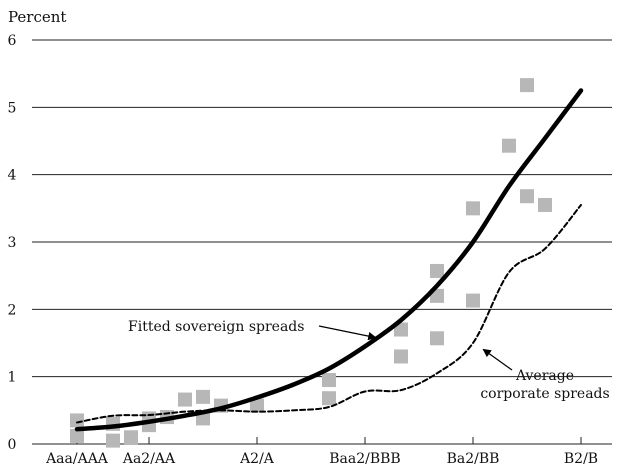 This screenshot has height=469, width=623. Describe the element at coordinates (473, 459) in the screenshot. I see `x-tick-label: Ba2/BB` at that location.